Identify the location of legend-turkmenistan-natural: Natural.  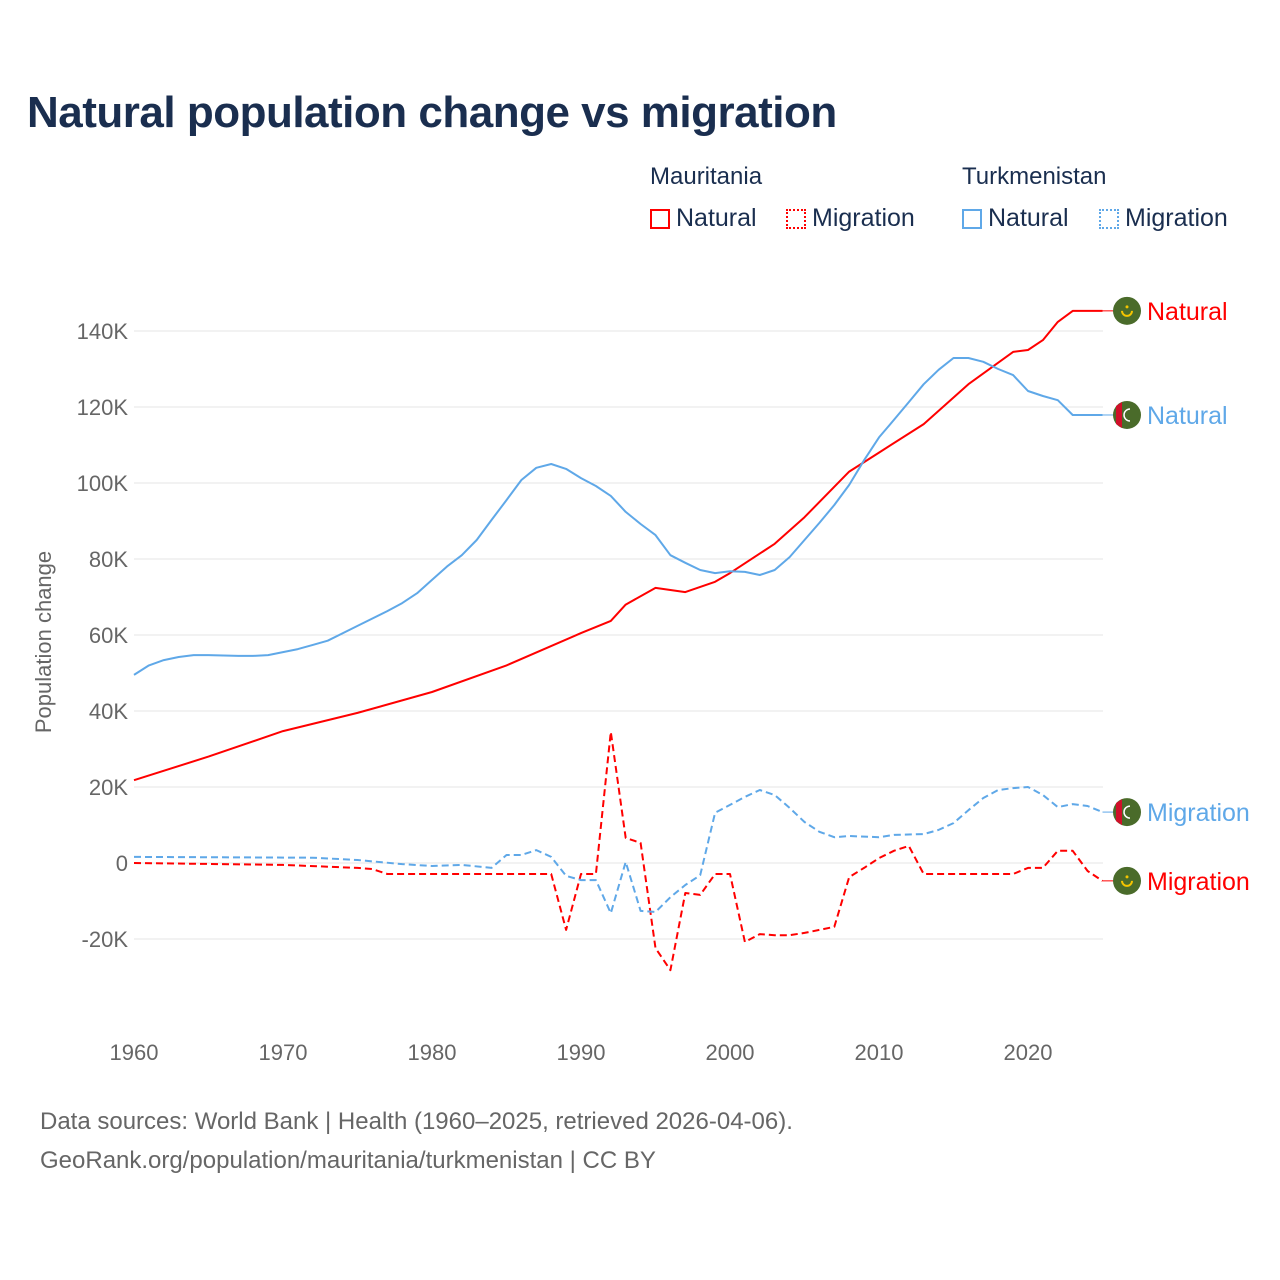
(1015, 218).